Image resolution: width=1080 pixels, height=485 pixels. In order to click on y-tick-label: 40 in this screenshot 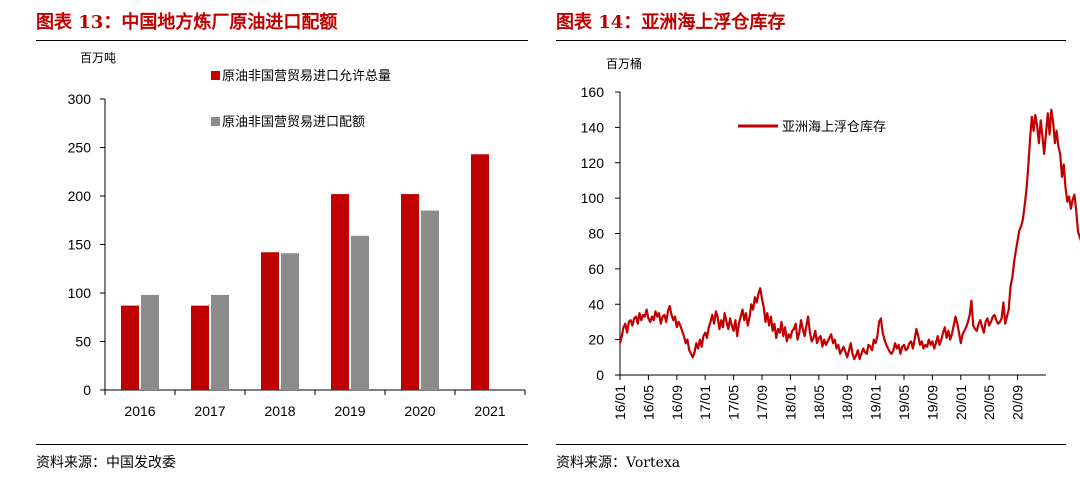, I will do `click(596, 304)`.